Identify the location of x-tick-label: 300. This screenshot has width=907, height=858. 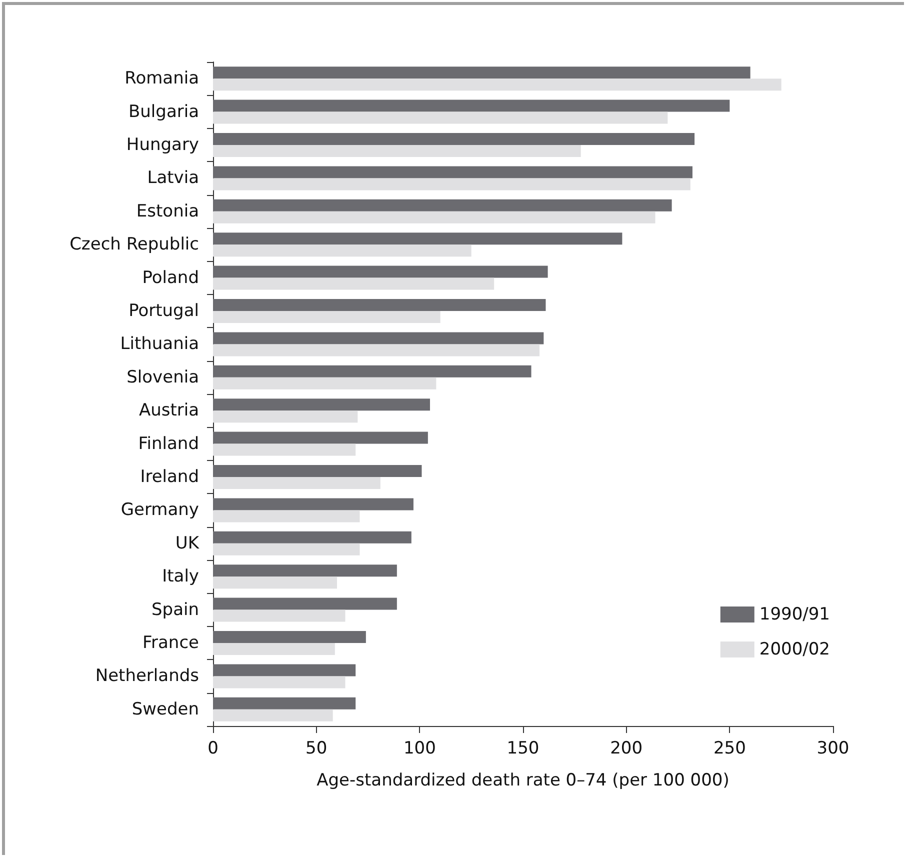
(833, 748).